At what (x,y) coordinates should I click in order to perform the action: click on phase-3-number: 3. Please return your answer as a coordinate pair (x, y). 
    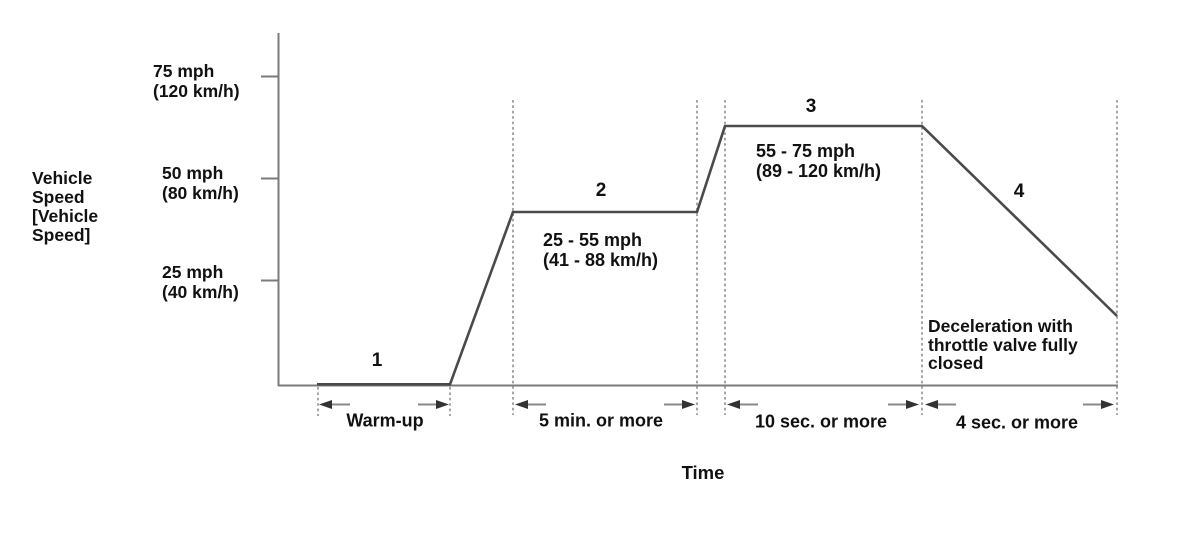
    Looking at the image, I should click on (811, 106).